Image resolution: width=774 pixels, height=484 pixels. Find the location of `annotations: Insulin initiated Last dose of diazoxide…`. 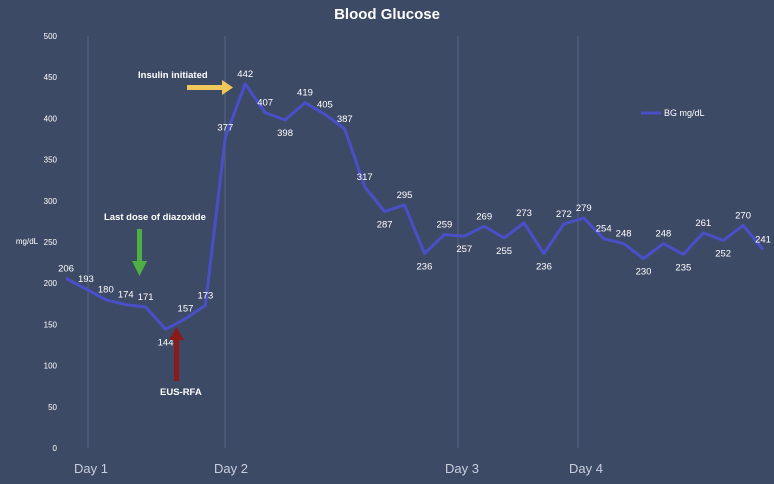

annotations: Insulin initiated Last dose of diazoxide… is located at coordinates (168, 234).